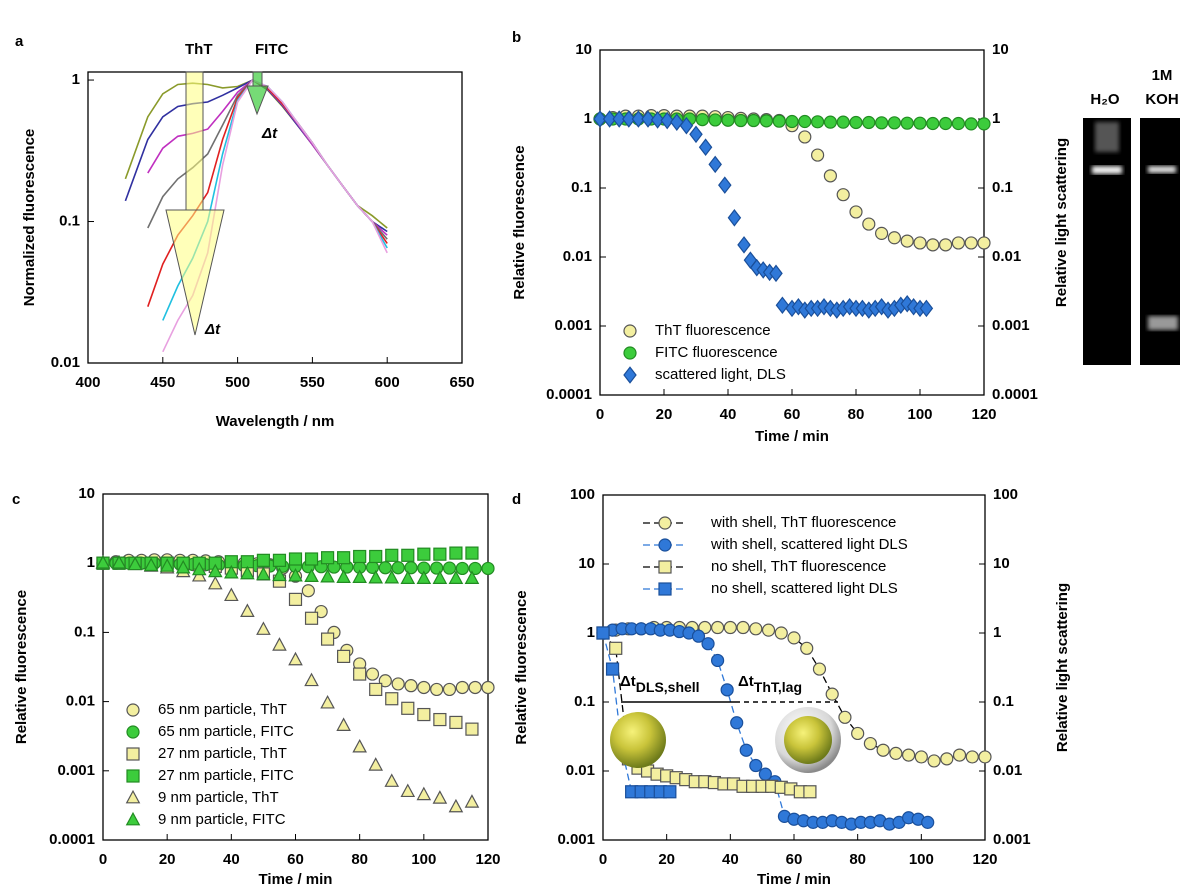  I want to click on x-tick-label: 20, so click(167, 859).